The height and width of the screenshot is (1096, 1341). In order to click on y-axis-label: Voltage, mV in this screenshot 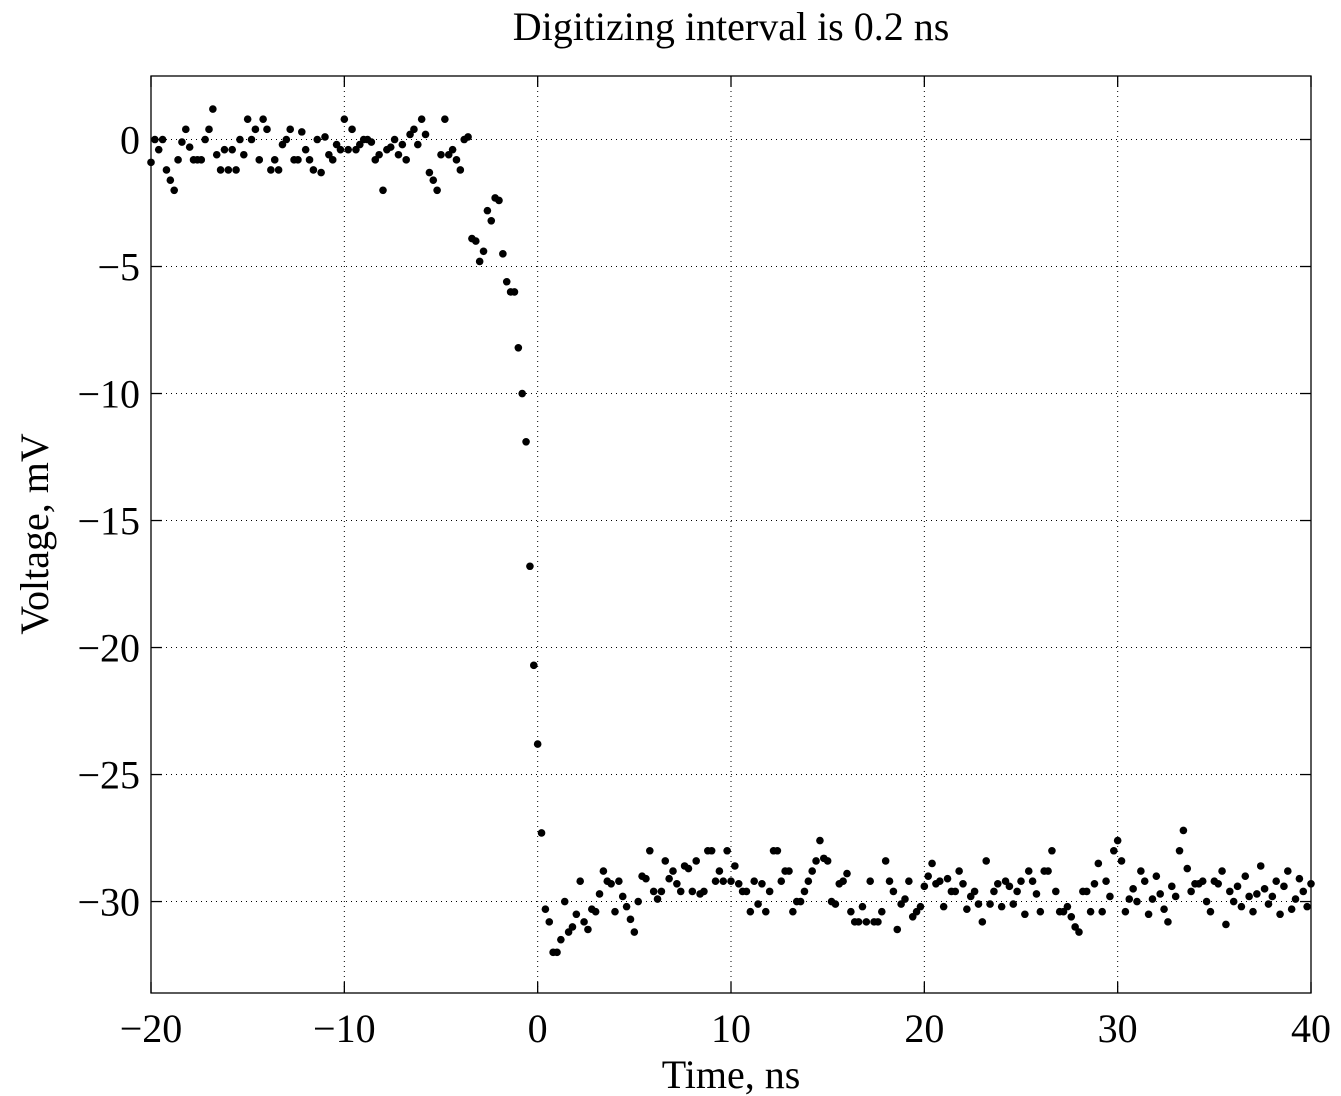, I will do `click(34, 534)`.